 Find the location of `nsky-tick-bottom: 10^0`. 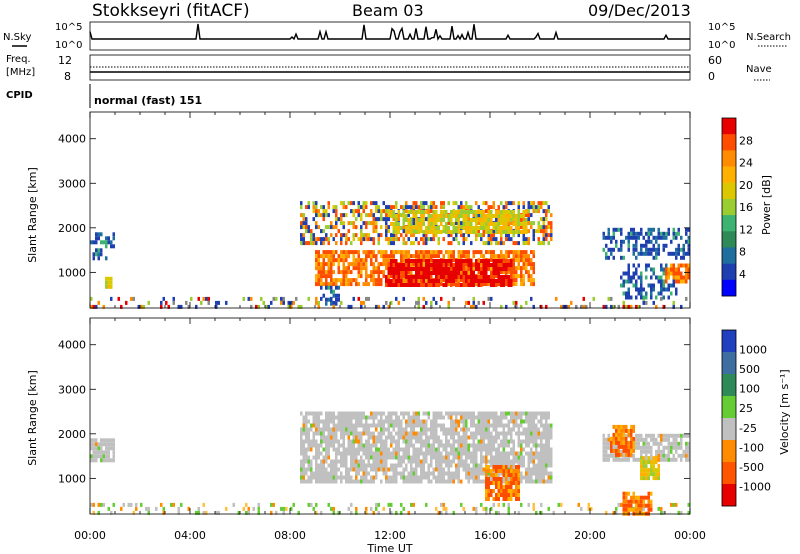

nsky-tick-bottom: 10^0 is located at coordinates (68, 45).